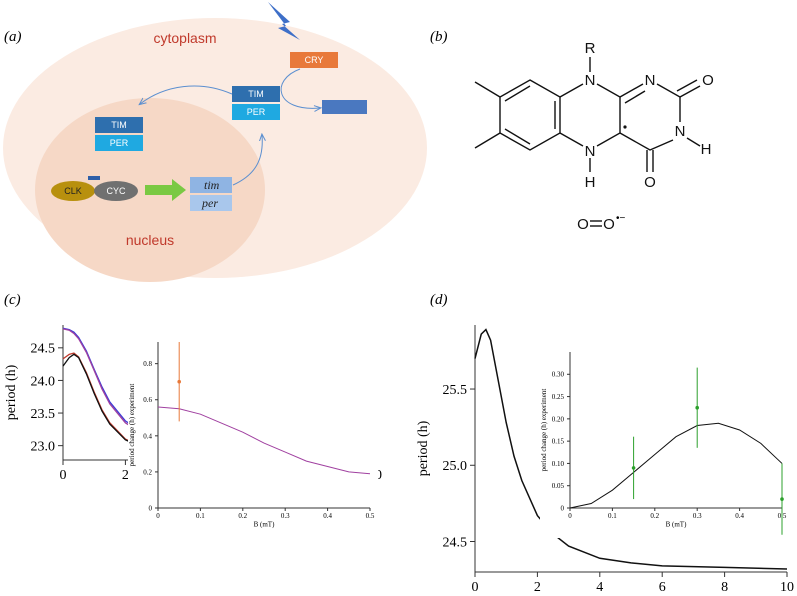 Image resolution: width=797 pixels, height=596 pixels. I want to click on x-tick-label: 0.2, so click(242, 516).